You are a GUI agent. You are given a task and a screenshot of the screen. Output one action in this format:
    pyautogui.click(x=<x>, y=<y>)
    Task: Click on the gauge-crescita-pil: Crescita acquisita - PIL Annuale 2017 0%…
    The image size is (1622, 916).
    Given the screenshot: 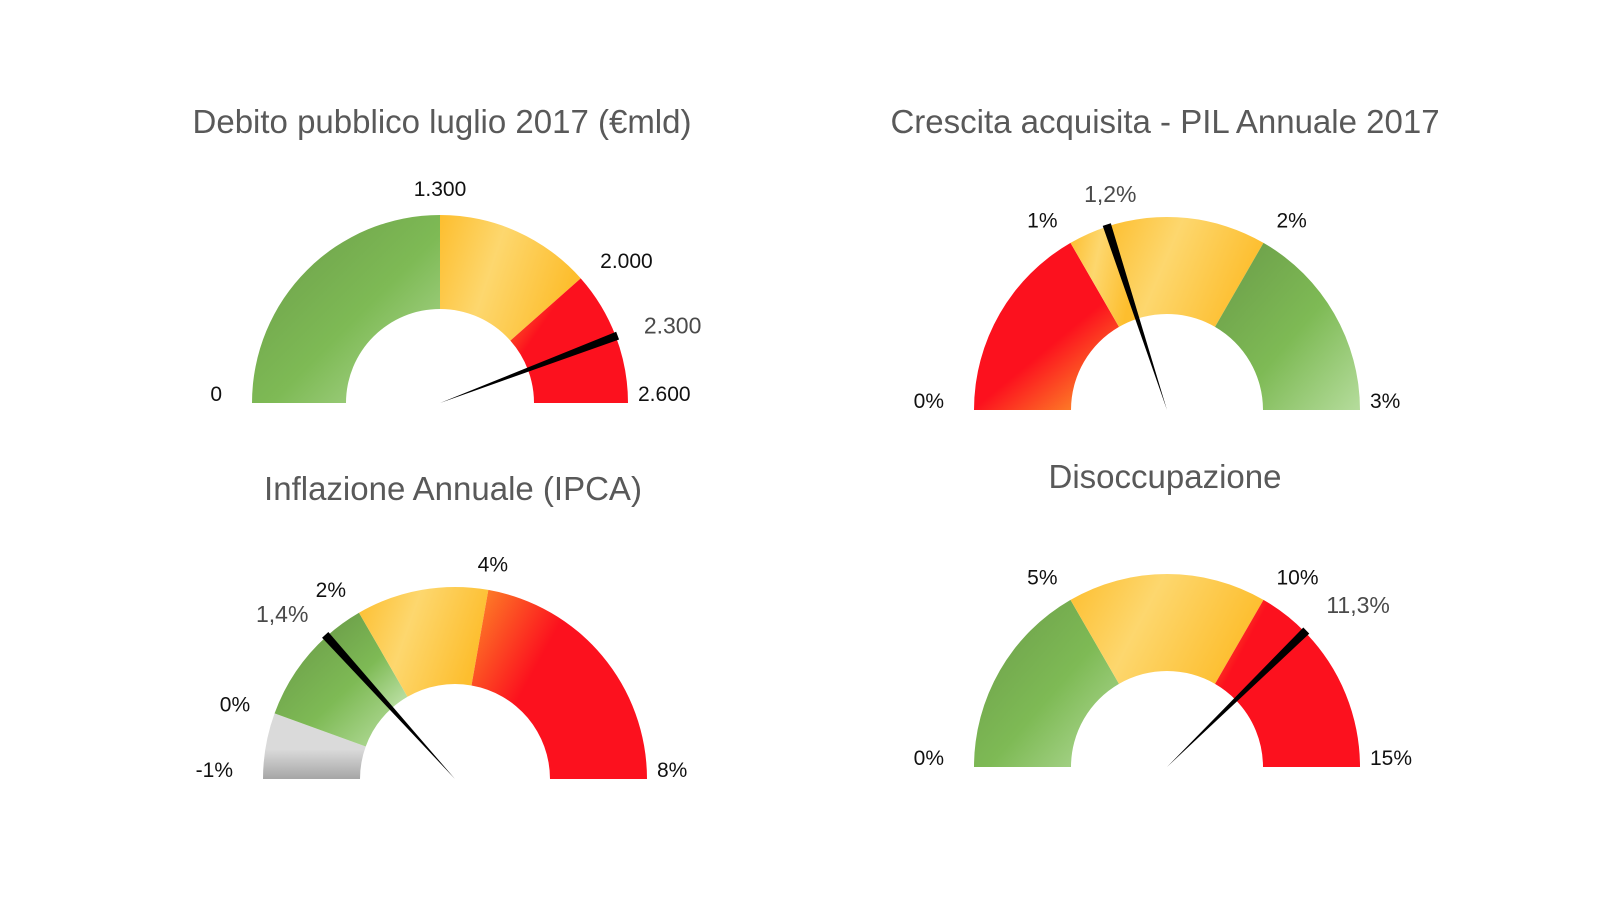 What is the action you would take?
    pyautogui.click(x=1164, y=258)
    